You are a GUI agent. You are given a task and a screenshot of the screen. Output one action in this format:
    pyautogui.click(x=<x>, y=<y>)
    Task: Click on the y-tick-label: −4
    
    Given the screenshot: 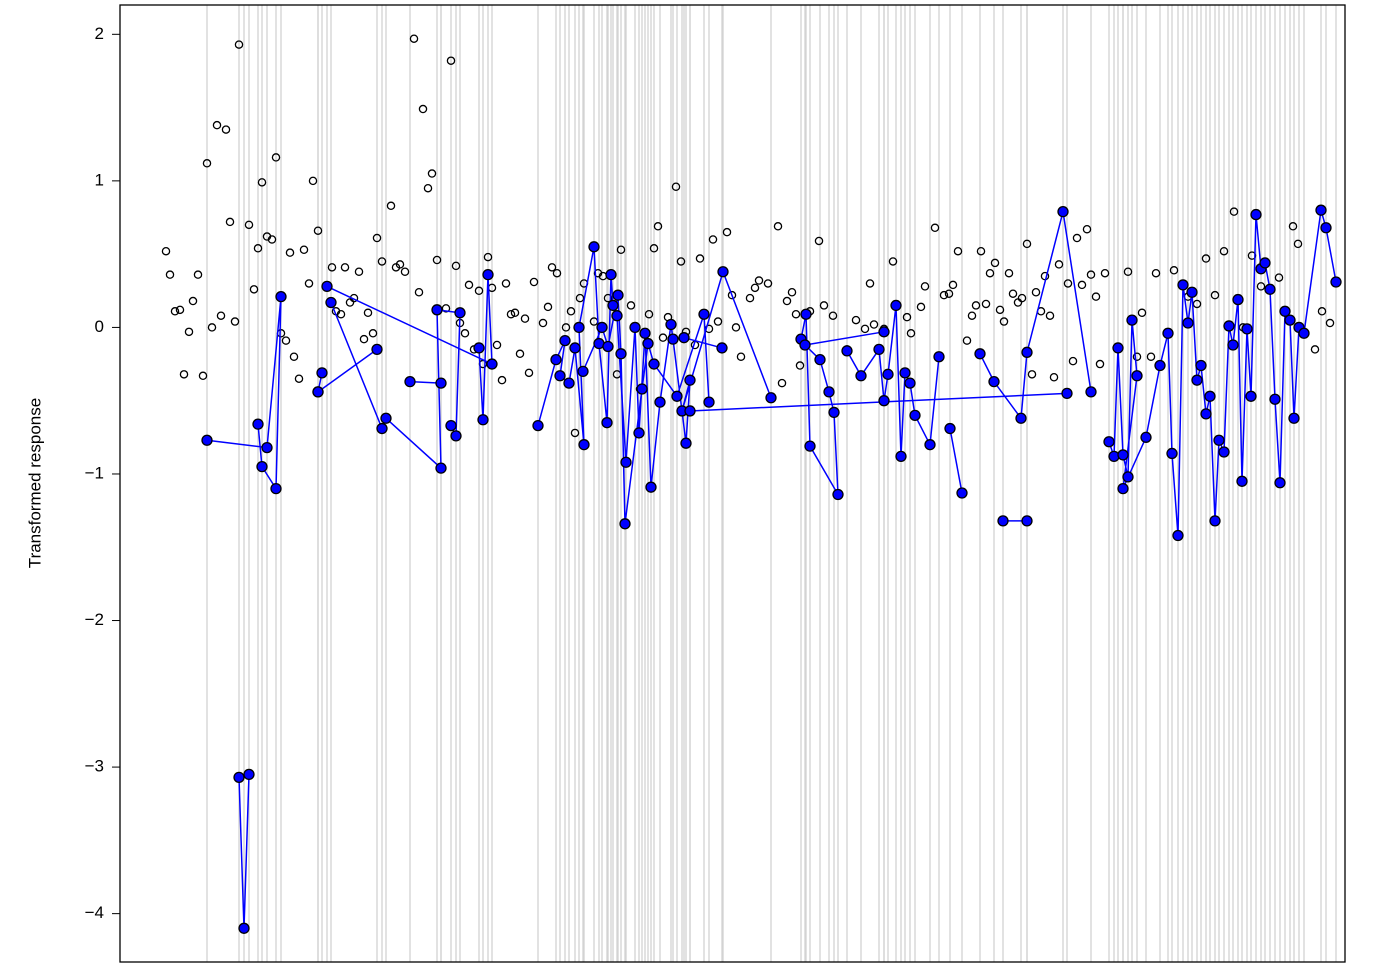 What is the action you would take?
    pyautogui.click(x=94, y=912)
    